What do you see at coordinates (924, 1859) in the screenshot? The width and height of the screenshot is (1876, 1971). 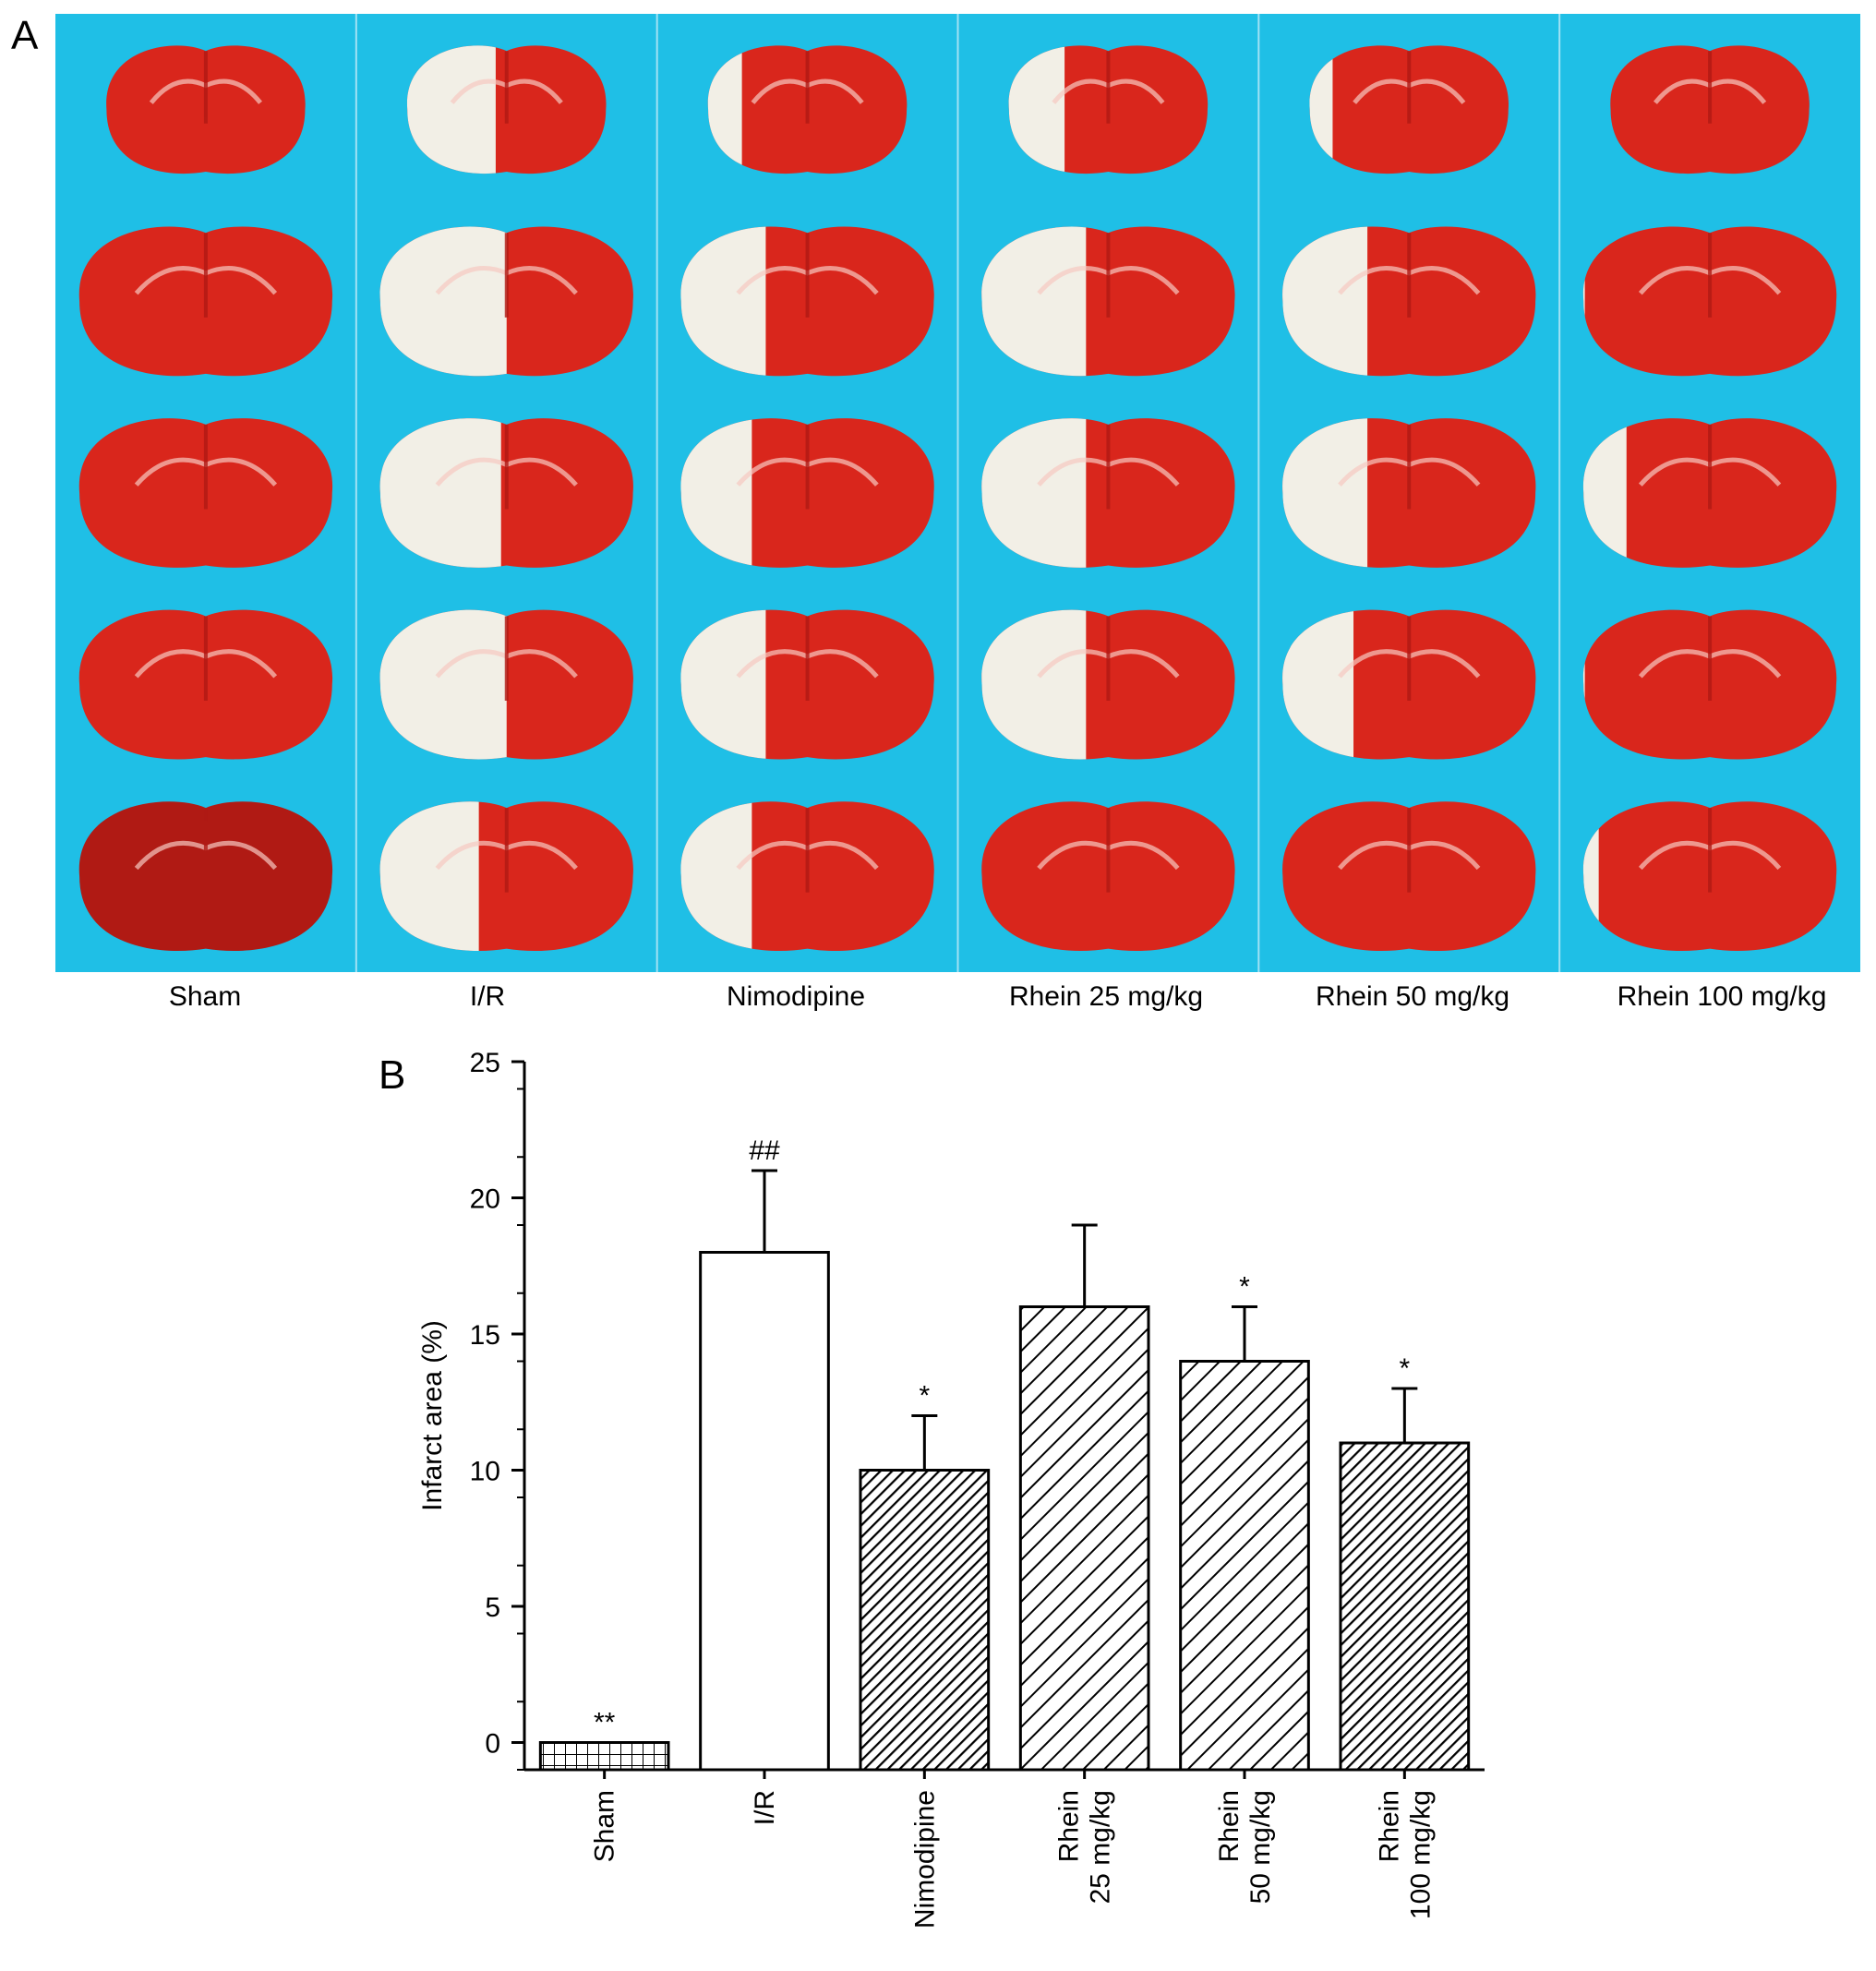 I see `x-tick-label: Nimodipine` at bounding box center [924, 1859].